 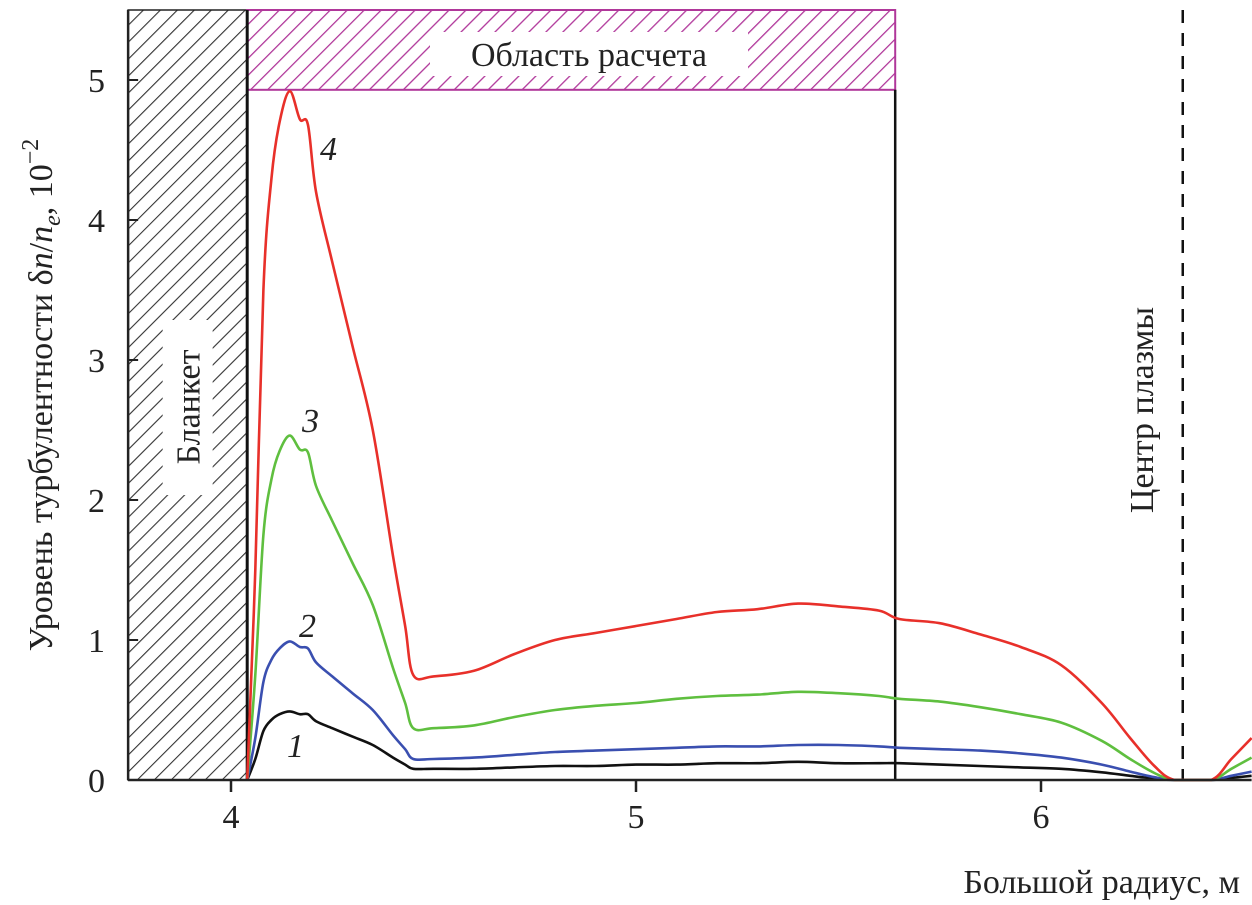 I want to click on x-tick-label: 4, so click(x=231, y=817).